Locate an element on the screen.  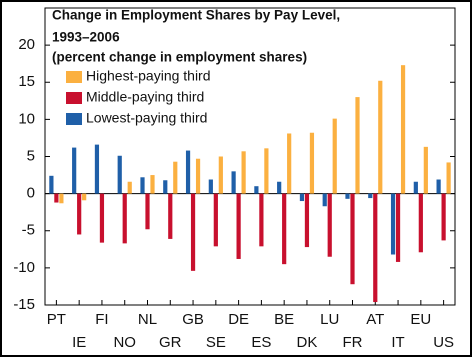
x-tick-label: IT is located at coordinates (397, 342).